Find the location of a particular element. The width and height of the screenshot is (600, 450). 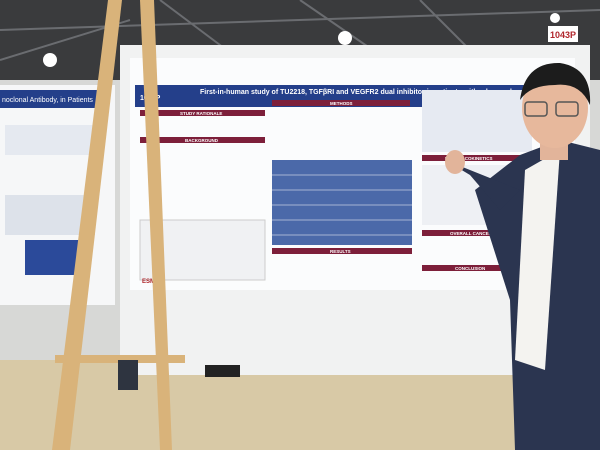

results-table is located at coordinates (342, 202).